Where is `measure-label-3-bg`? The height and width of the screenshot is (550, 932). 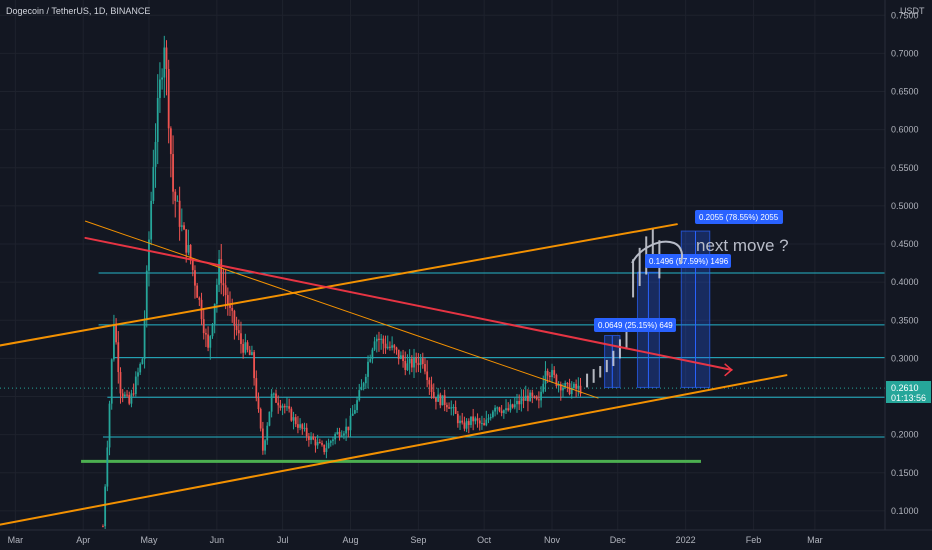
measure-label-3-bg is located at coordinates (635, 325).